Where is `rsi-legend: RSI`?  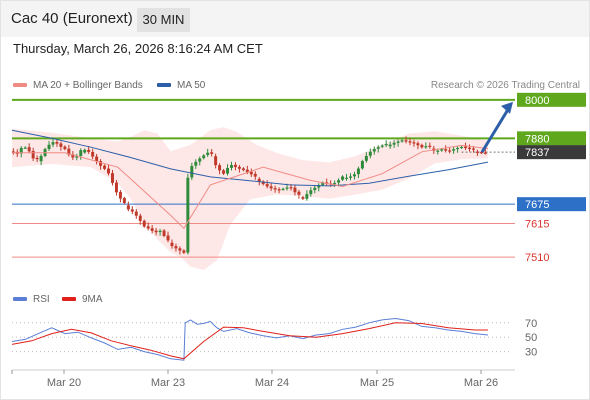 rsi-legend: RSI is located at coordinates (31, 299).